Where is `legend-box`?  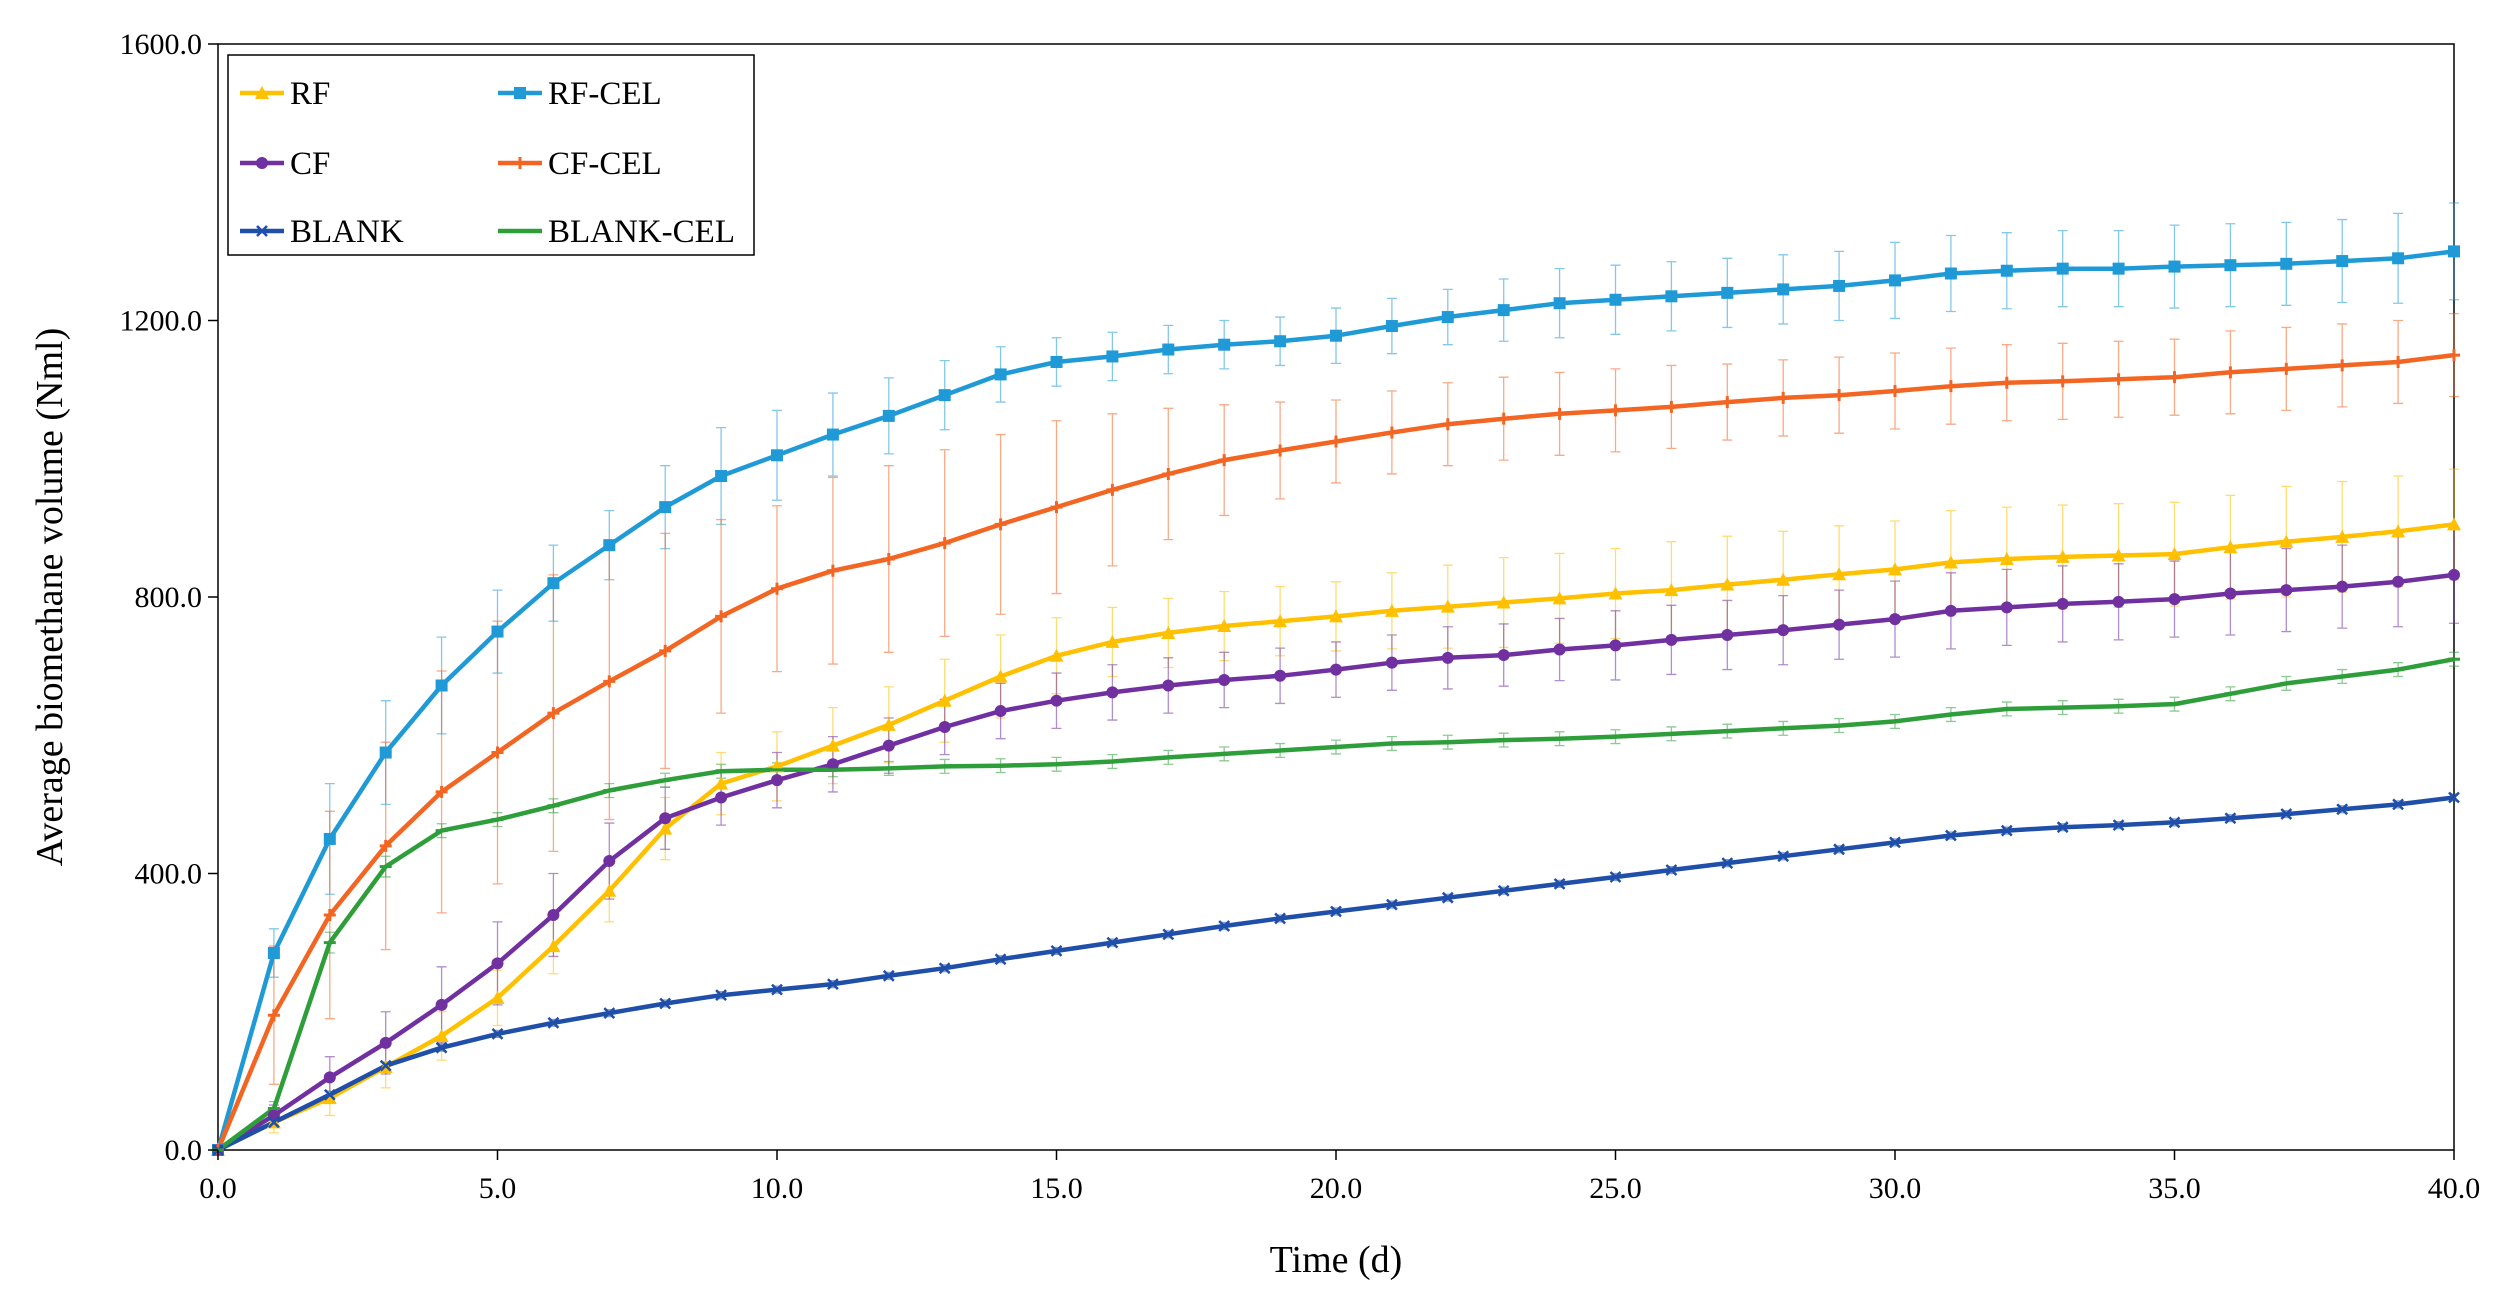 legend-box is located at coordinates (491, 155).